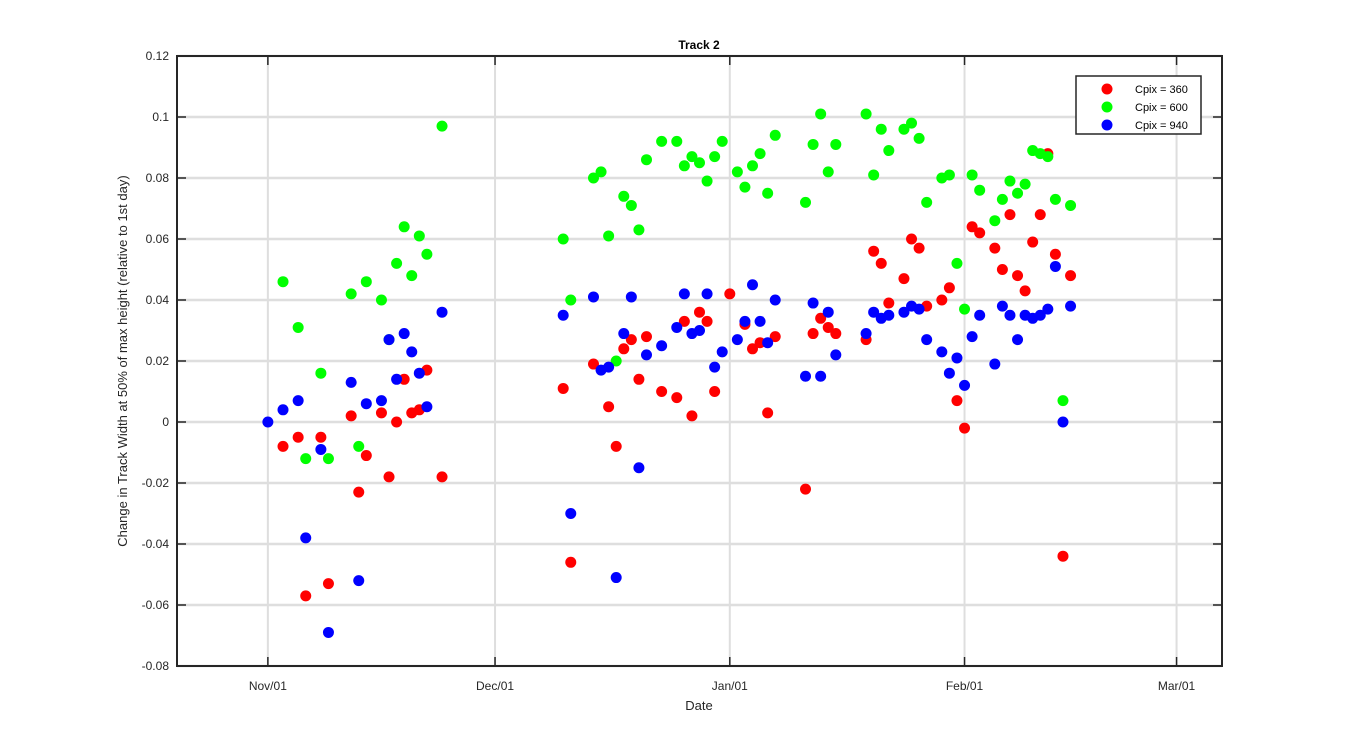 The height and width of the screenshot is (755, 1350). I want to click on y-tick-label: 0.08, so click(158, 178).